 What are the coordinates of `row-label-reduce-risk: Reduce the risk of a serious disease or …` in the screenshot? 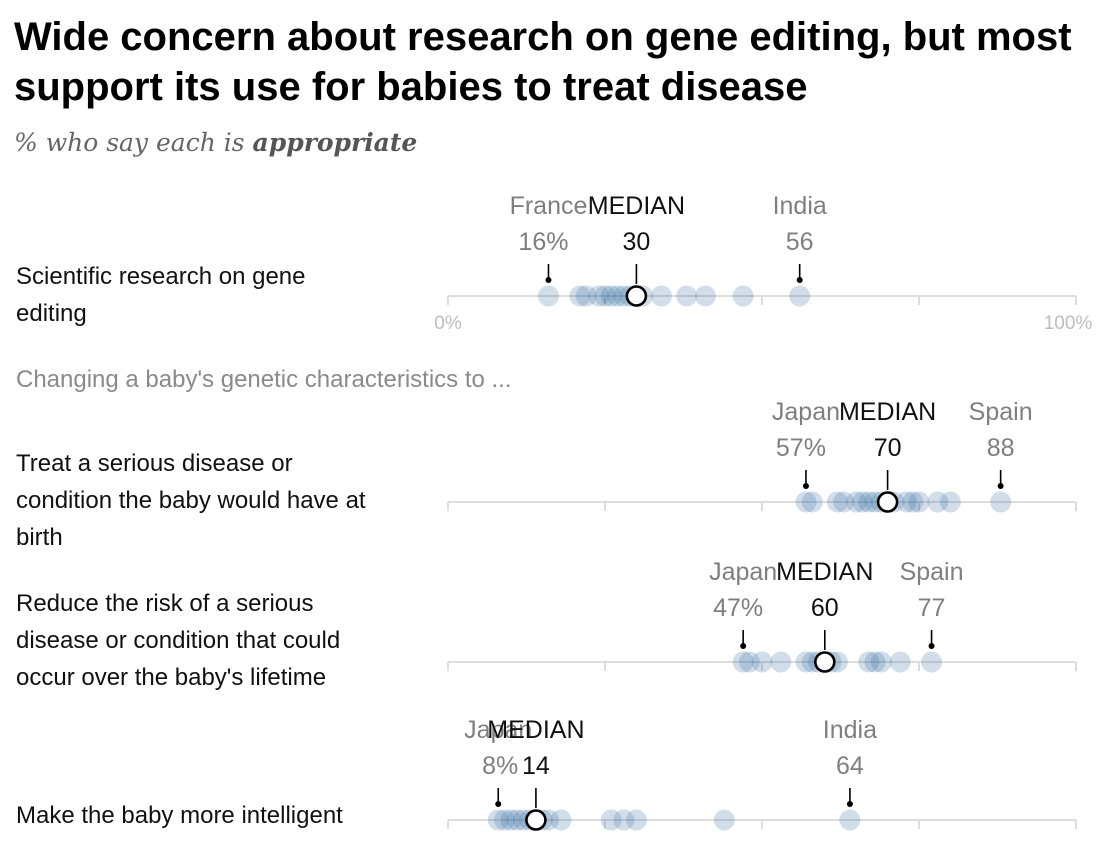 It's located at (178, 640).